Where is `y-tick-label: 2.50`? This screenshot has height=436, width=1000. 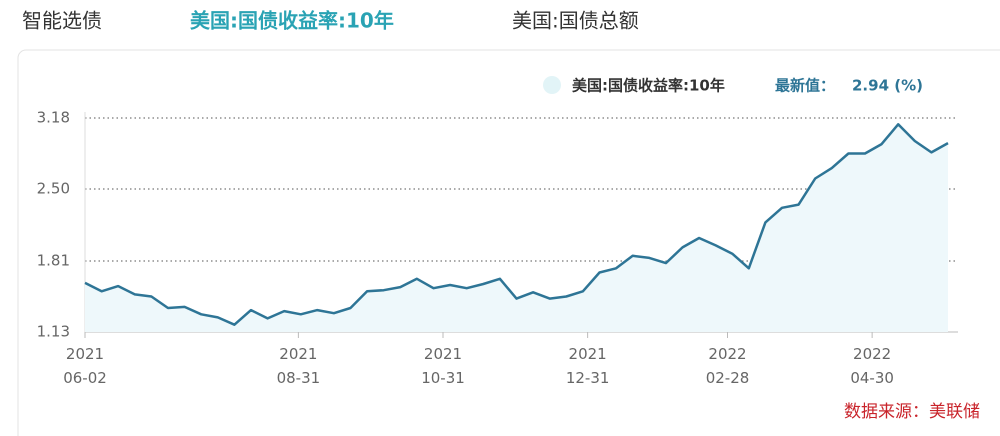
y-tick-label: 2.50 is located at coordinates (53, 188).